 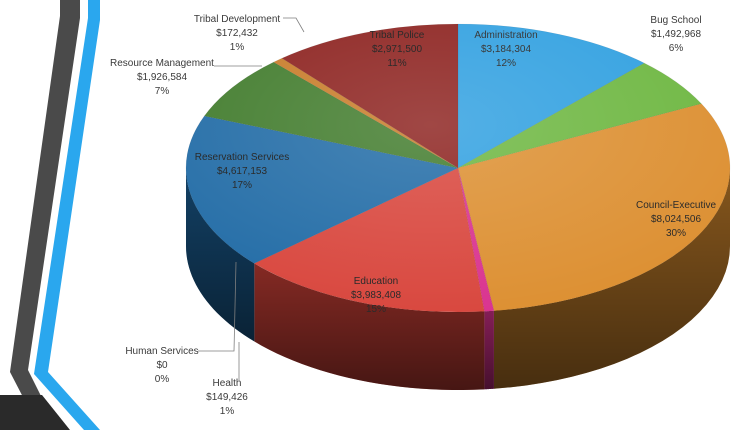 What do you see at coordinates (675, 20) in the screenshot?
I see `slice-label-bug-school: Bug School` at bounding box center [675, 20].